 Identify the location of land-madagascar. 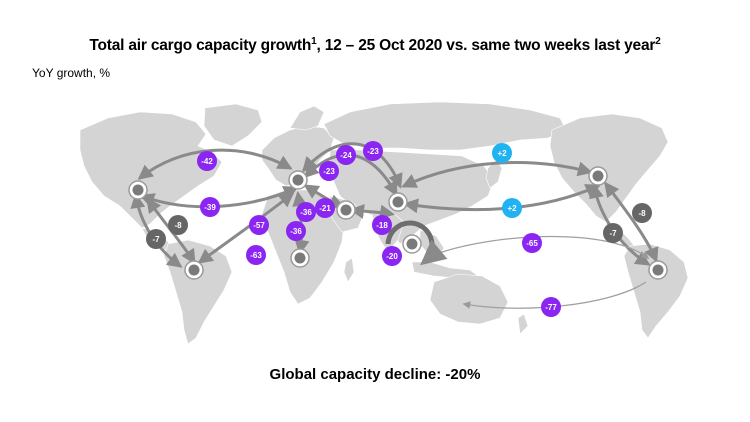
(349, 270).